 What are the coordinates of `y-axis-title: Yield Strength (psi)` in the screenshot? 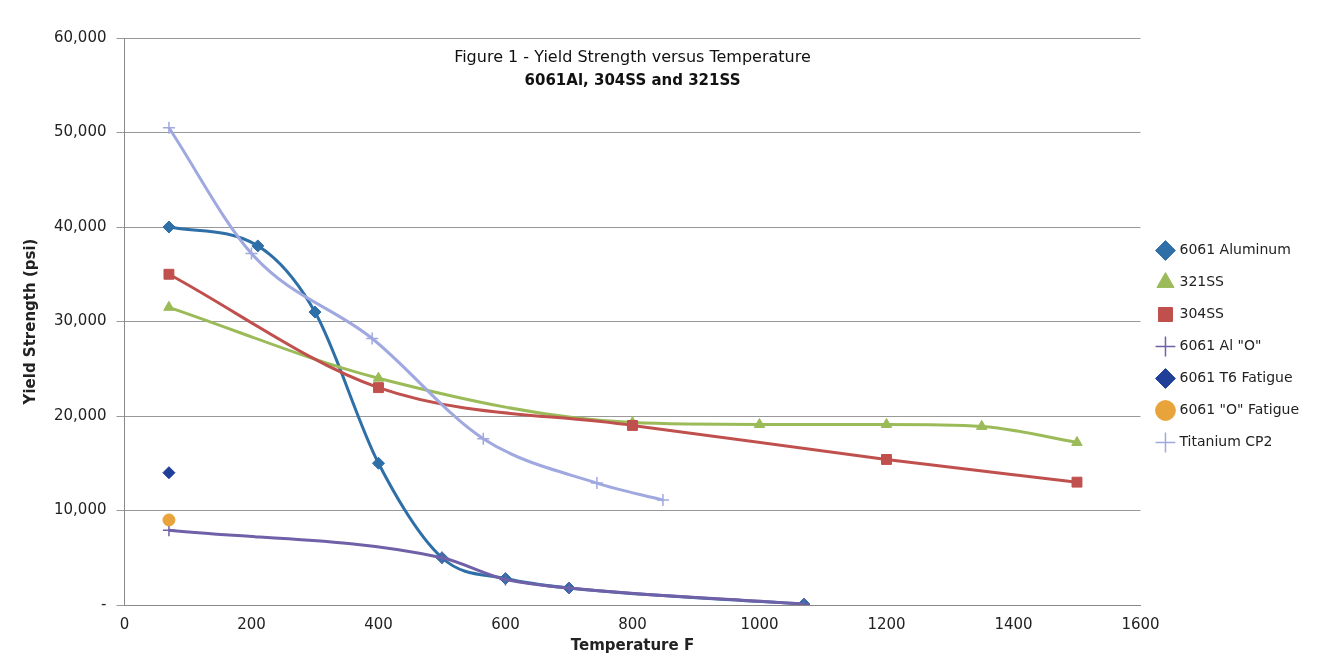 It's located at (29, 322).